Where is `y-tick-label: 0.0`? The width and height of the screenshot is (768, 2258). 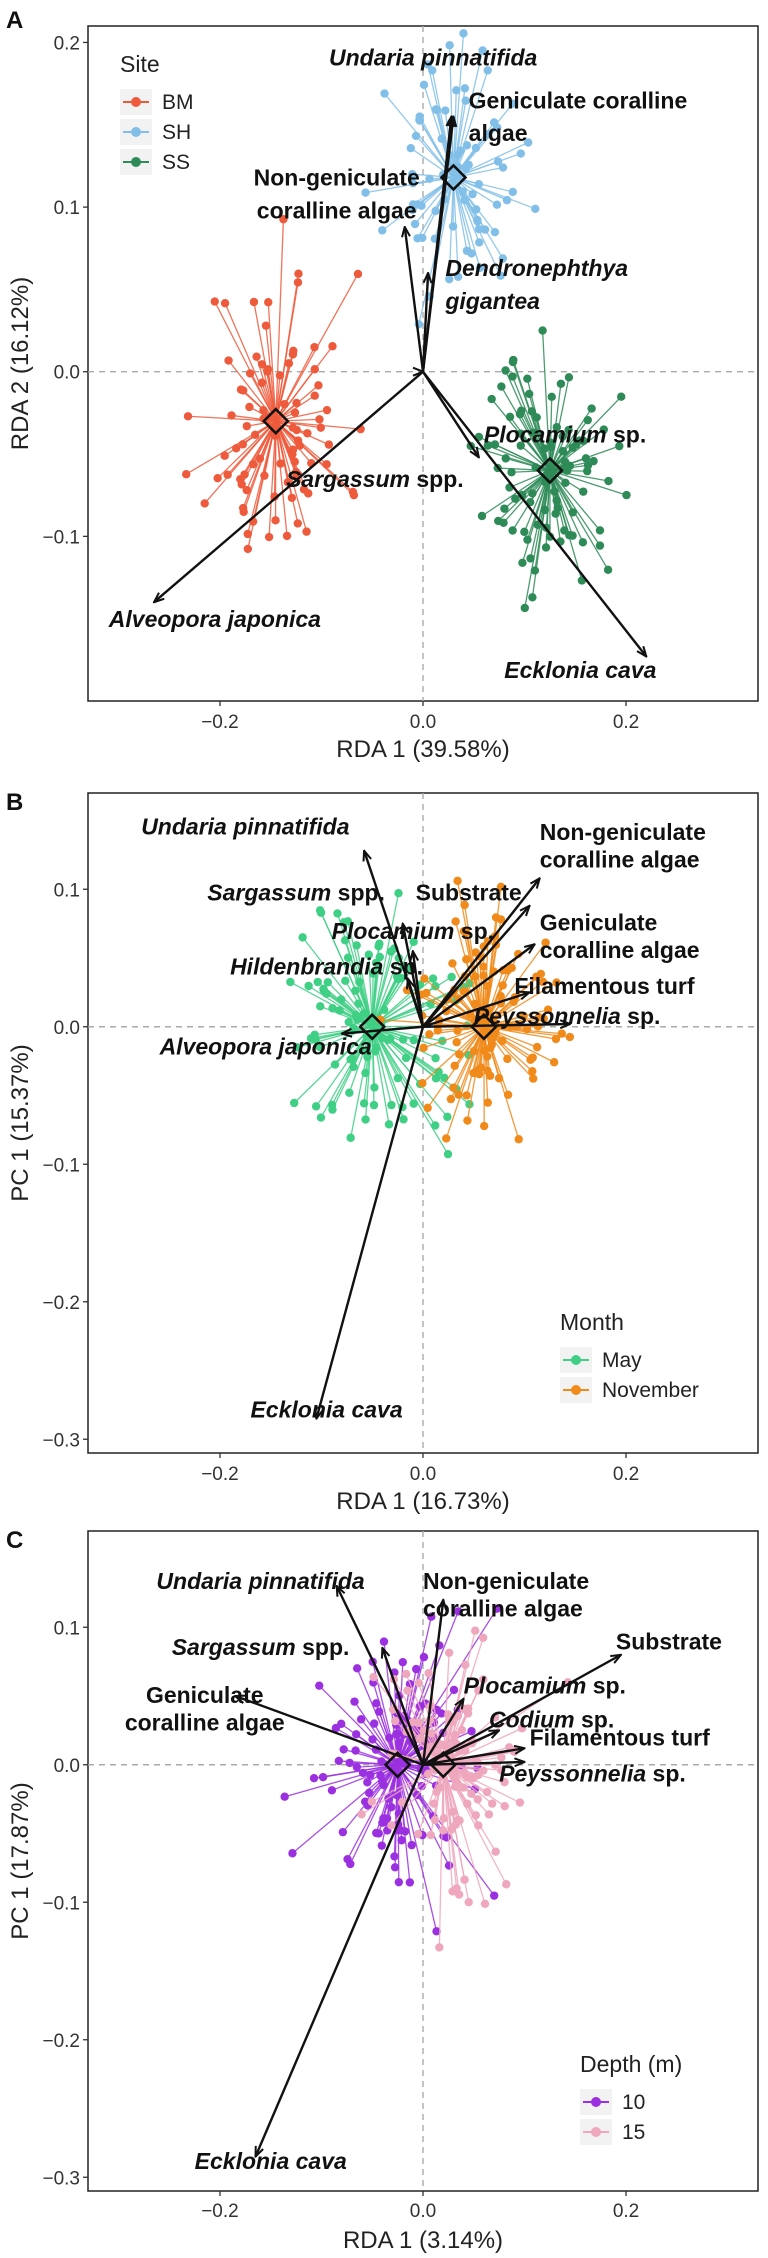
y-tick-label: 0.0 is located at coordinates (67, 1028).